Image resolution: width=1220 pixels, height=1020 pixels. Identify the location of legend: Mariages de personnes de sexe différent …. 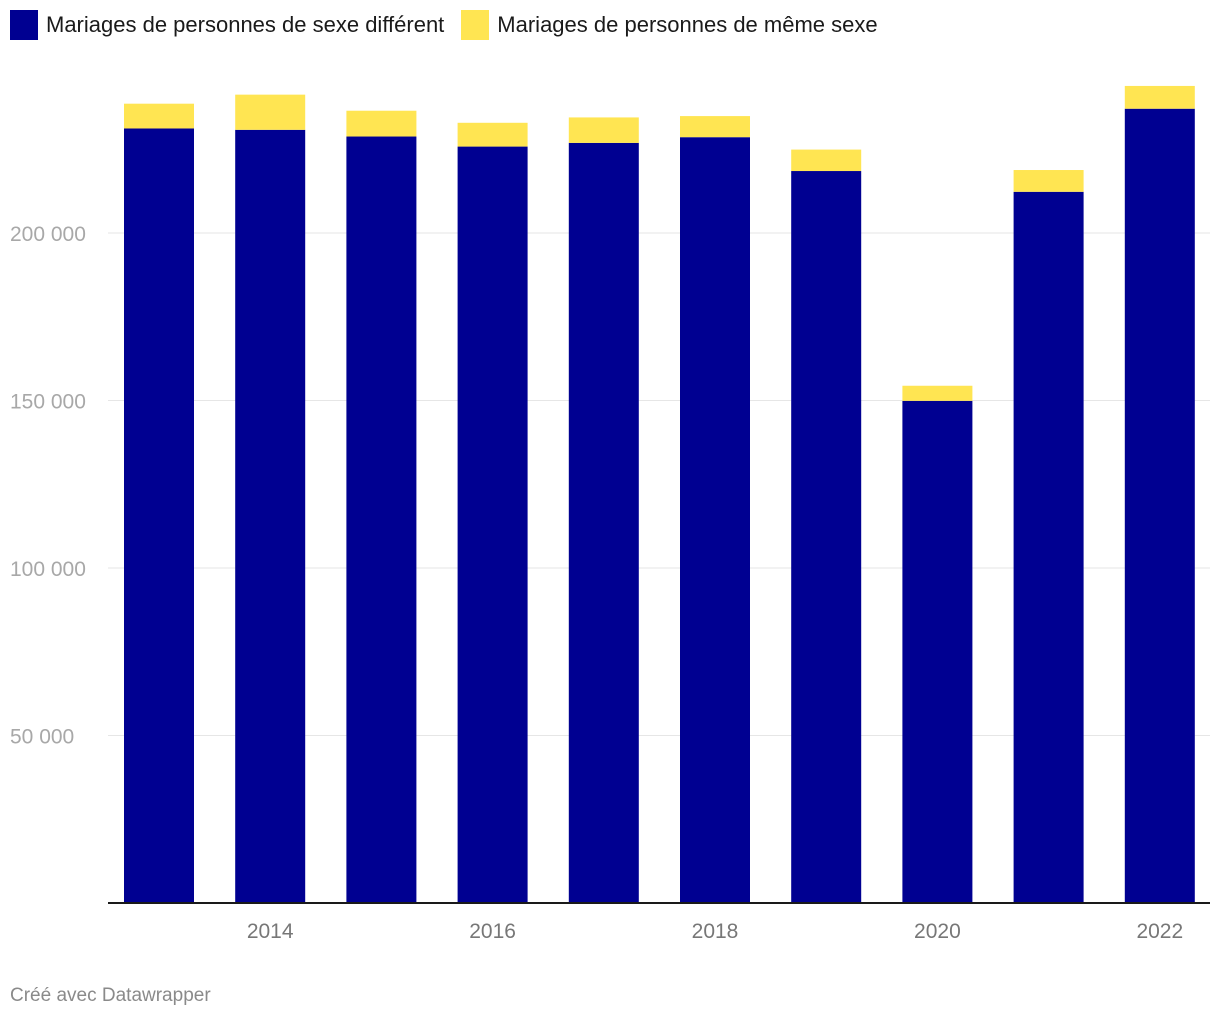
(452, 25).